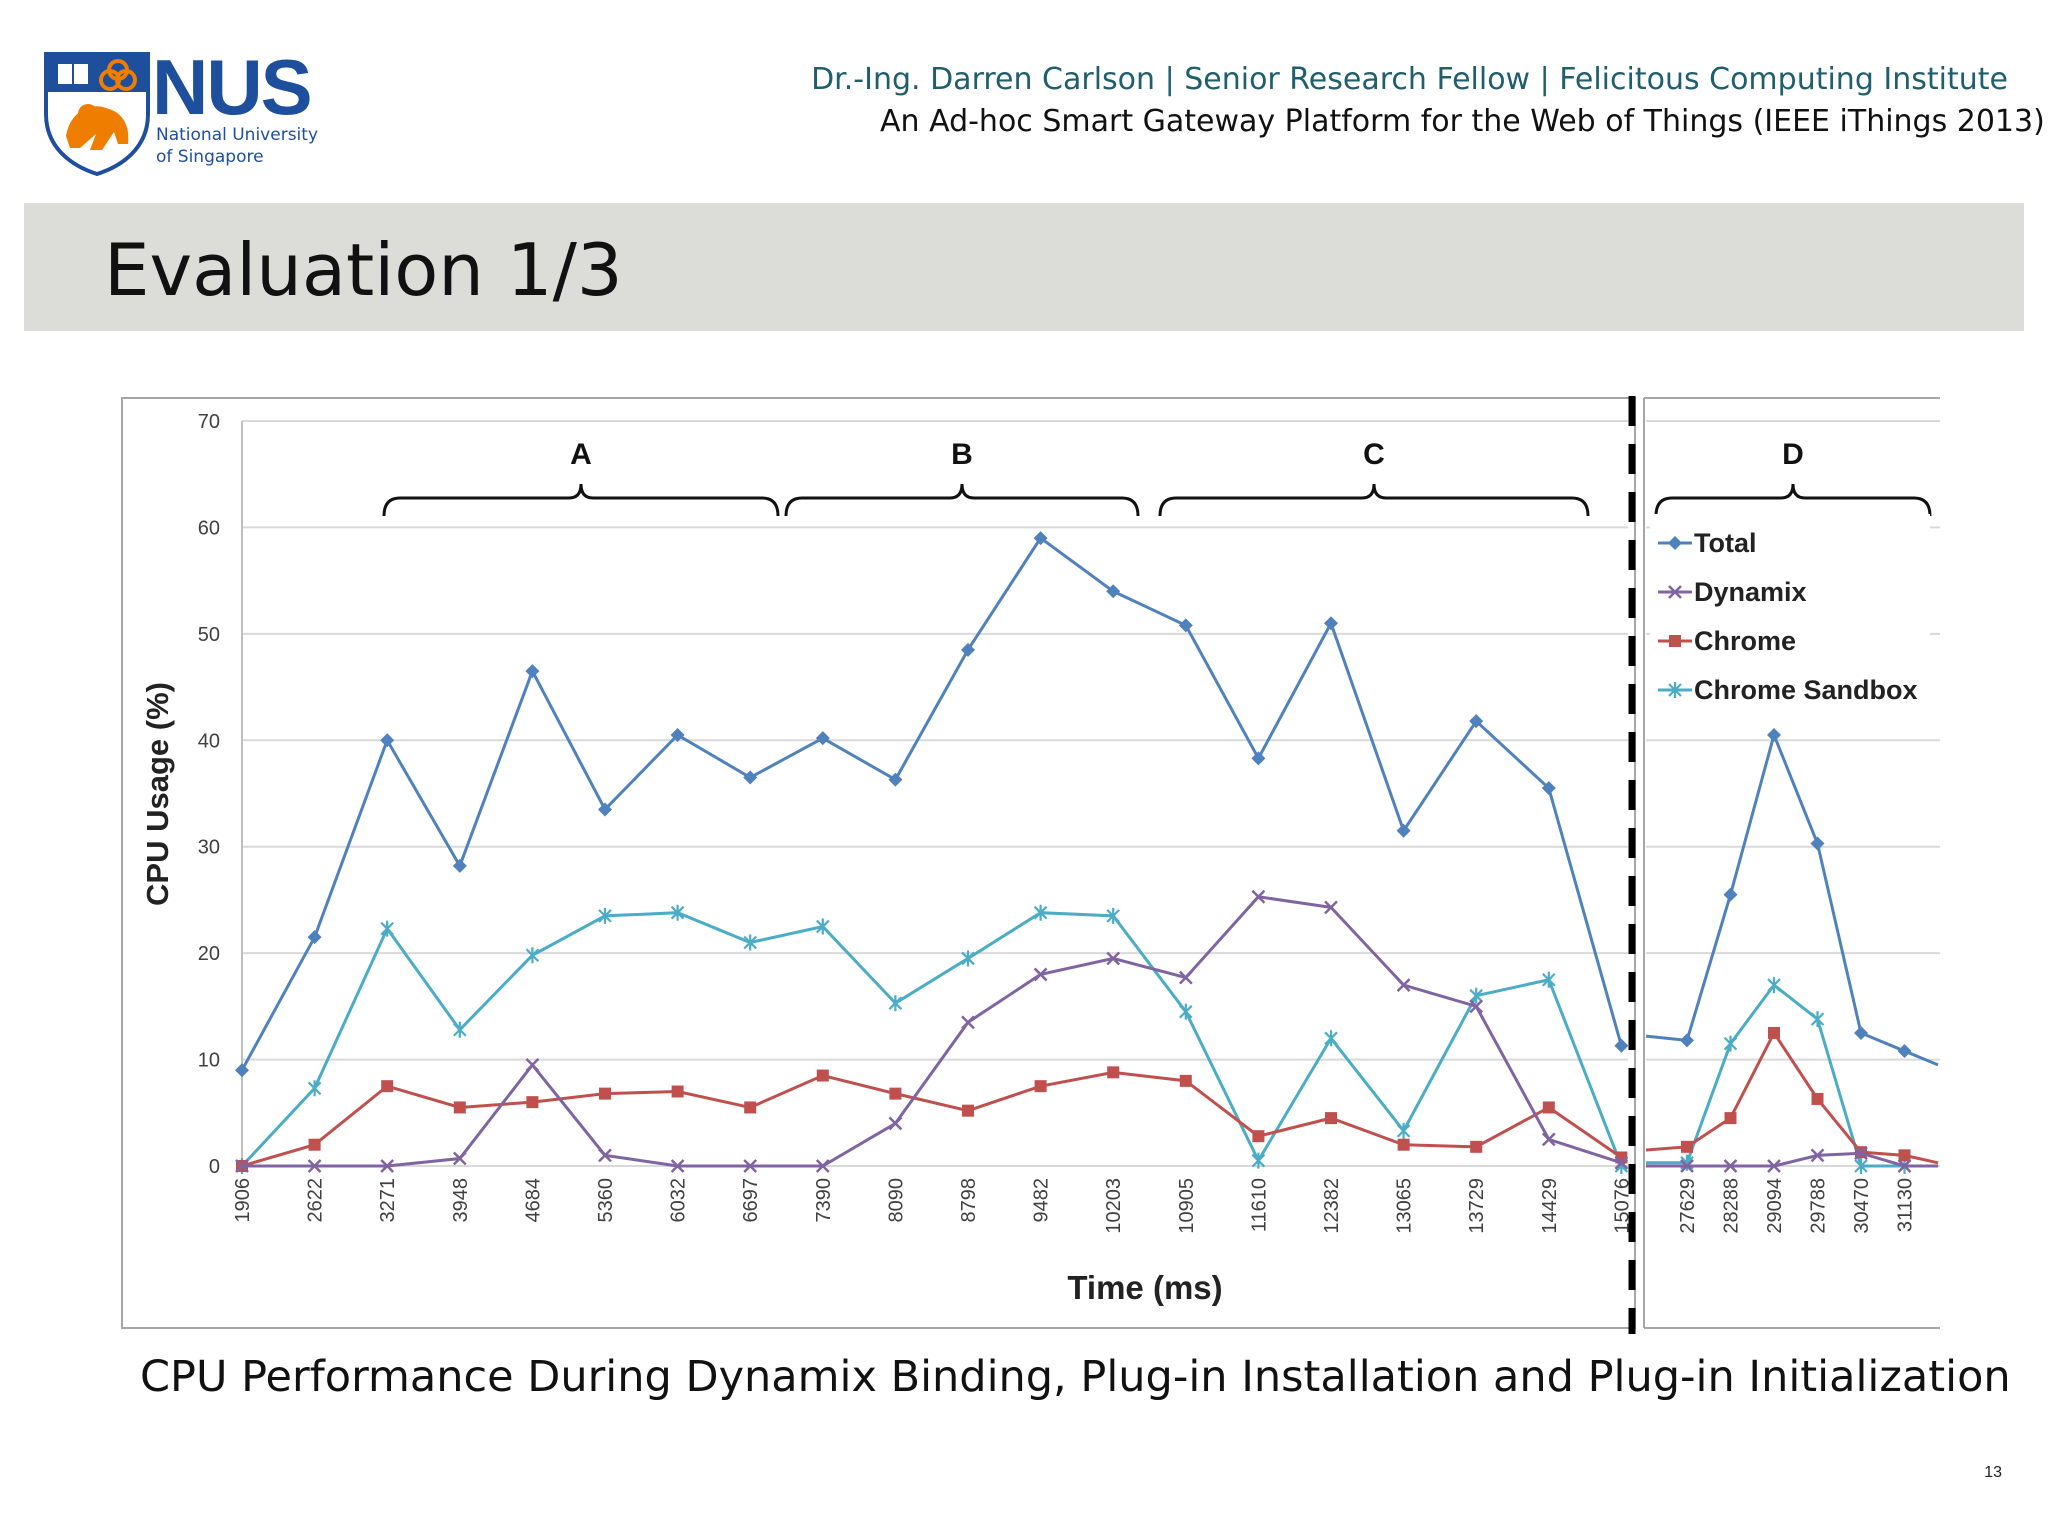  What do you see at coordinates (1675, 592) in the screenshot?
I see `legend-dynamix-marker` at bounding box center [1675, 592].